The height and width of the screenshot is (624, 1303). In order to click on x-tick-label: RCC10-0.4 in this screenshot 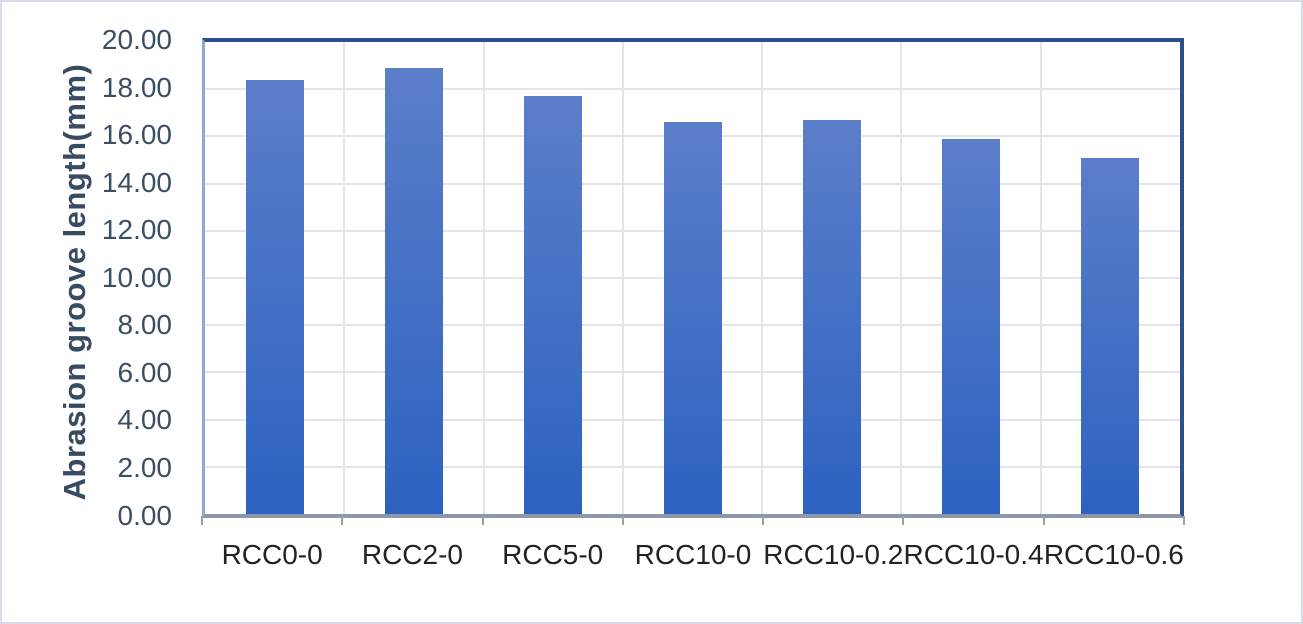, I will do `click(973, 554)`.